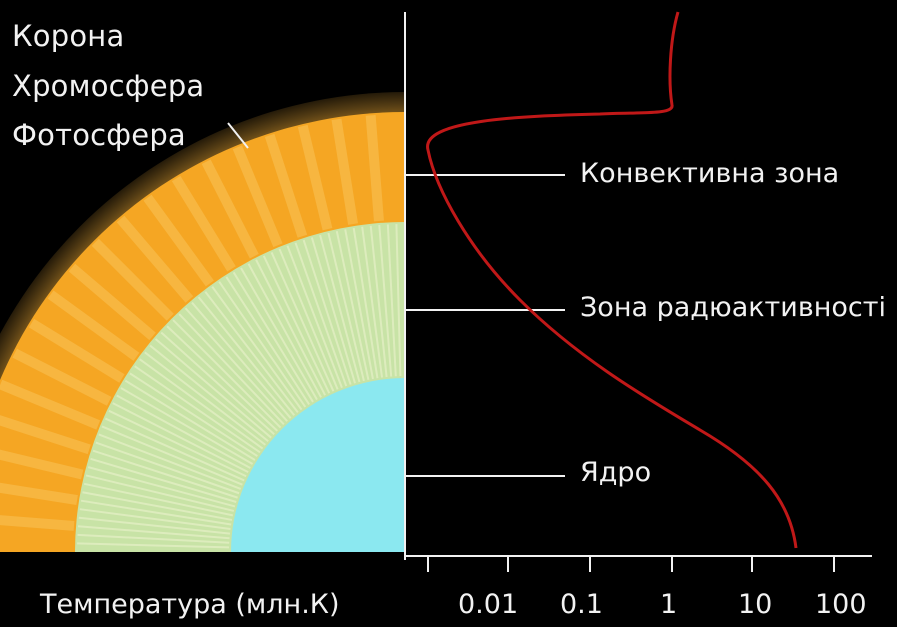 This screenshot has width=897, height=627. Describe the element at coordinates (631, 564) in the screenshot. I see `axis-ticks` at that location.